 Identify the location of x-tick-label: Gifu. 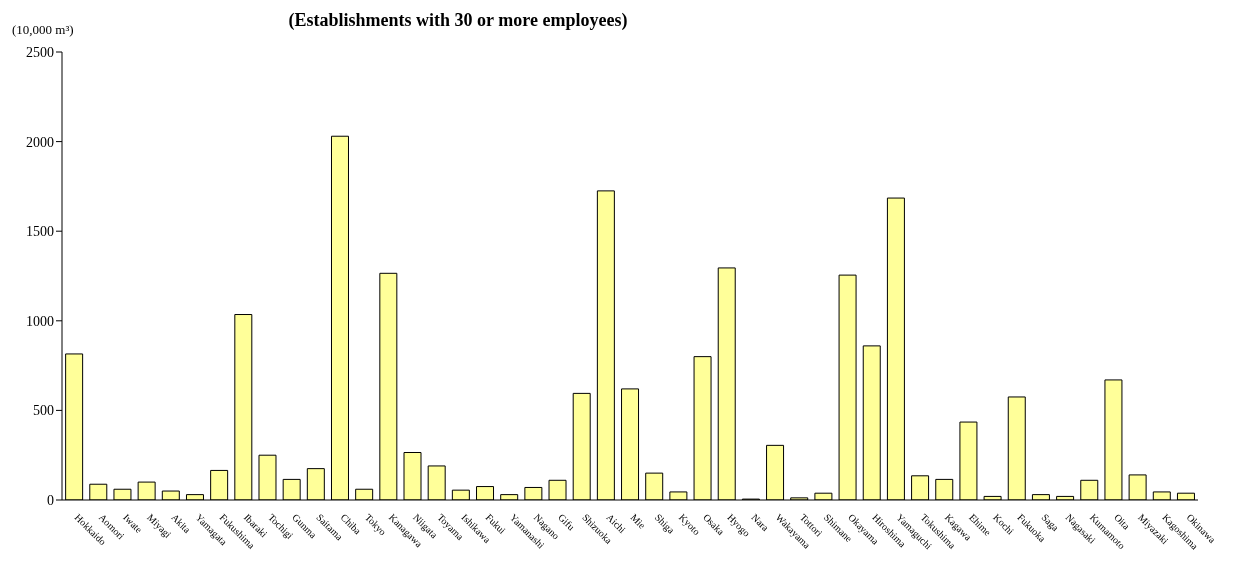
(566, 522).